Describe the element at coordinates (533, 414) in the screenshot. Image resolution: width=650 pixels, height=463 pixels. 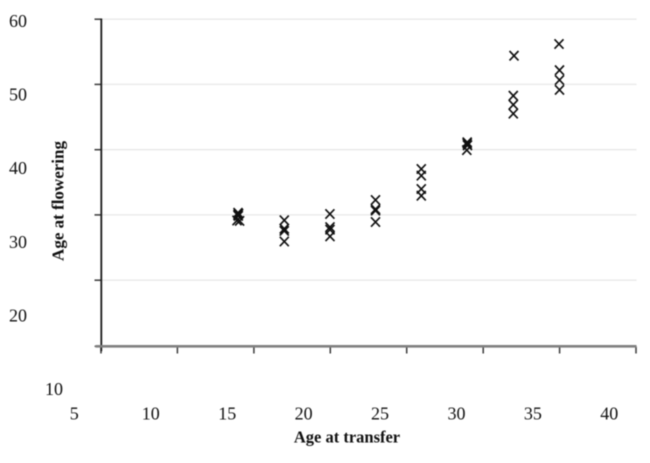
I see `svg-text: 35` at that location.